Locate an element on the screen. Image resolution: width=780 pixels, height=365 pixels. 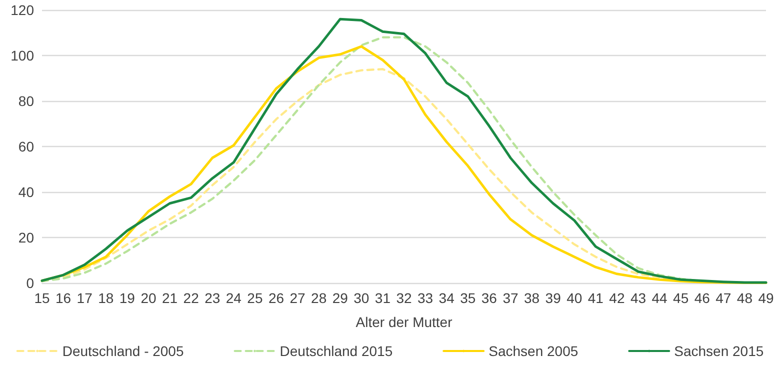
x-tick-label: 46 is located at coordinates (702, 298).